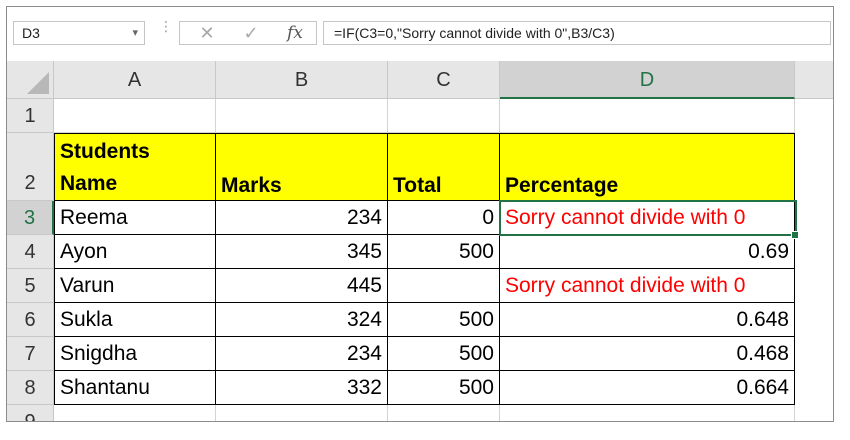  What do you see at coordinates (417, 185) in the screenshot?
I see `header-total: Total` at bounding box center [417, 185].